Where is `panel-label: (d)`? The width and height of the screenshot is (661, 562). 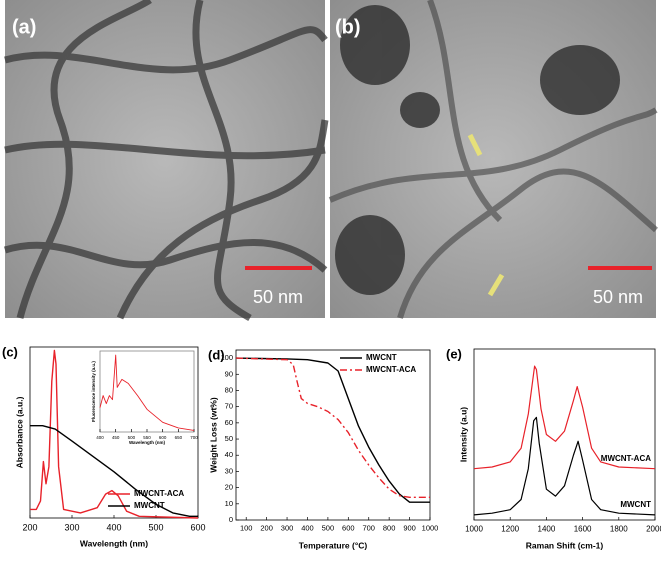 panel-label: (d) is located at coordinates (216, 354).